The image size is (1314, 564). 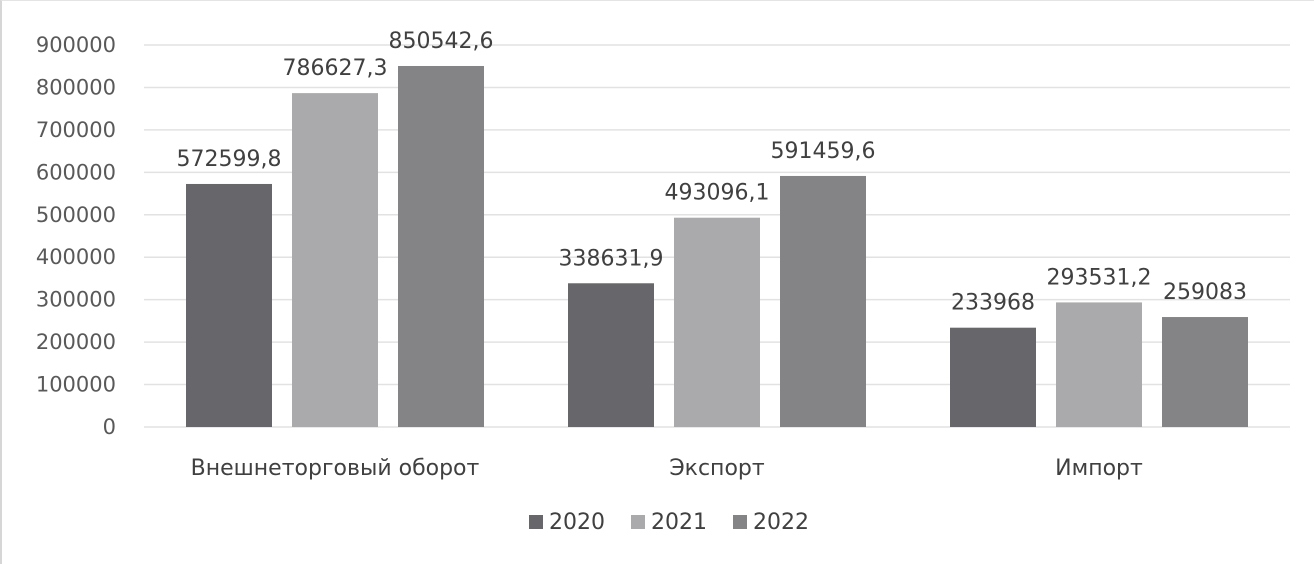 I want to click on y-tick-label: 500000, so click(x=76, y=215).